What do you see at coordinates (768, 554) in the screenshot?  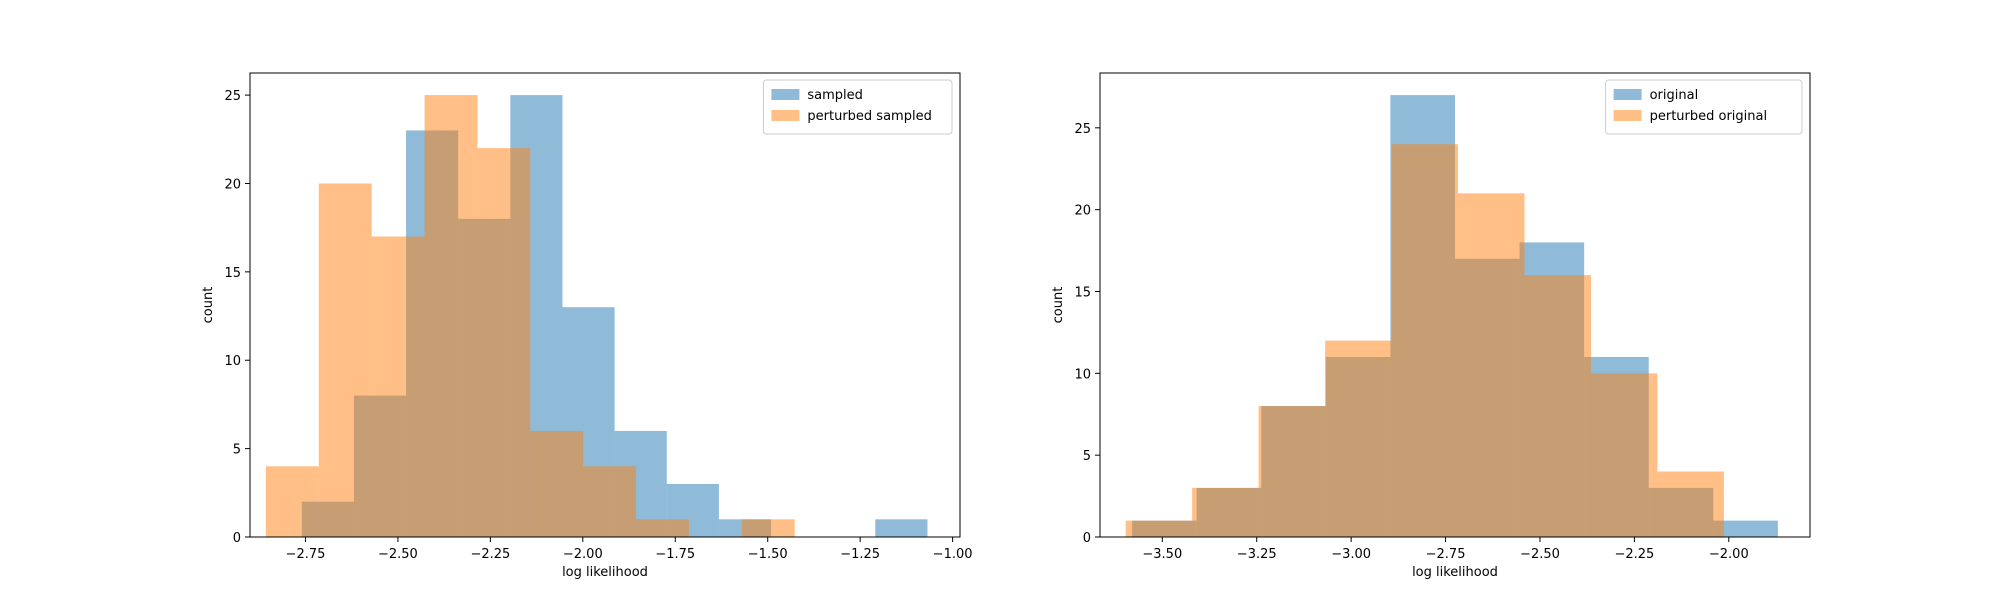 I see `x-tick-label: −1.50` at bounding box center [768, 554].